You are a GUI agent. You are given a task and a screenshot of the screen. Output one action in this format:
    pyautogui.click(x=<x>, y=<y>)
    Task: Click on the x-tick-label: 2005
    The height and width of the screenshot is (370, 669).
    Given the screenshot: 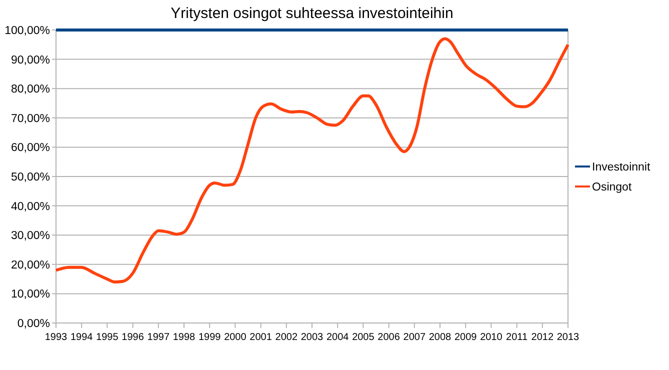 What is the action you would take?
    pyautogui.click(x=363, y=337)
    